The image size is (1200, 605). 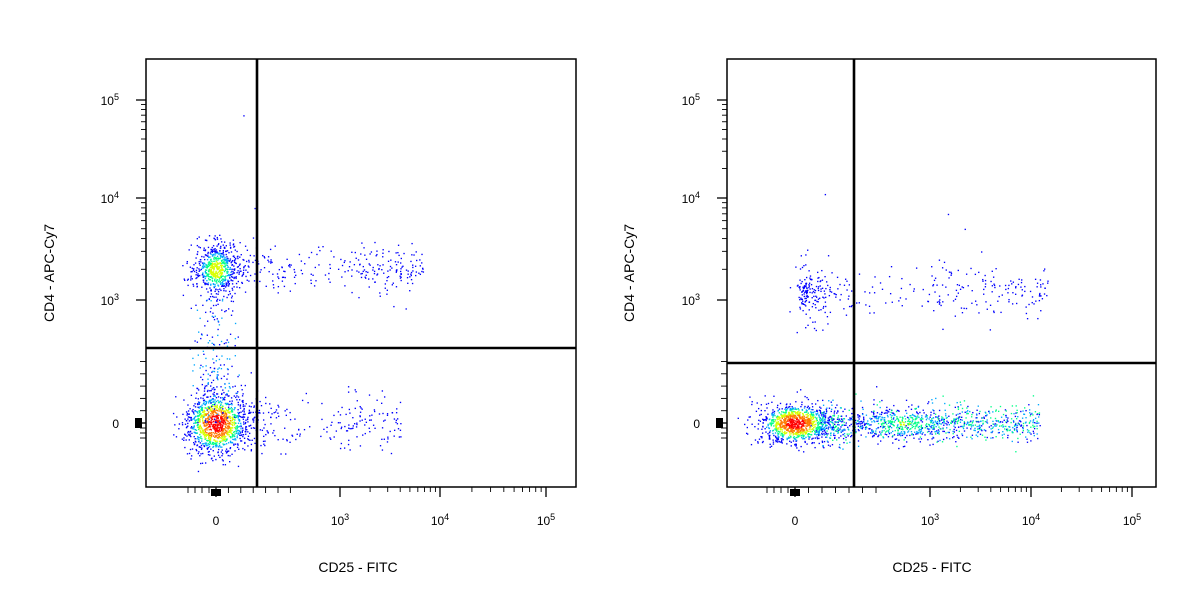 I want to click on x-axis-label: CD25 - FITC, so click(x=931, y=567).